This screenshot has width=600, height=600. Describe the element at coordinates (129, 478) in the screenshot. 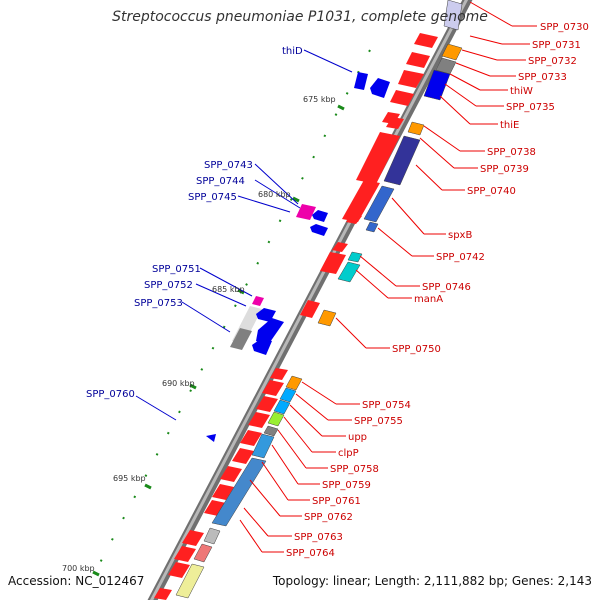

I see `scale-label: 695 kbp` at that location.